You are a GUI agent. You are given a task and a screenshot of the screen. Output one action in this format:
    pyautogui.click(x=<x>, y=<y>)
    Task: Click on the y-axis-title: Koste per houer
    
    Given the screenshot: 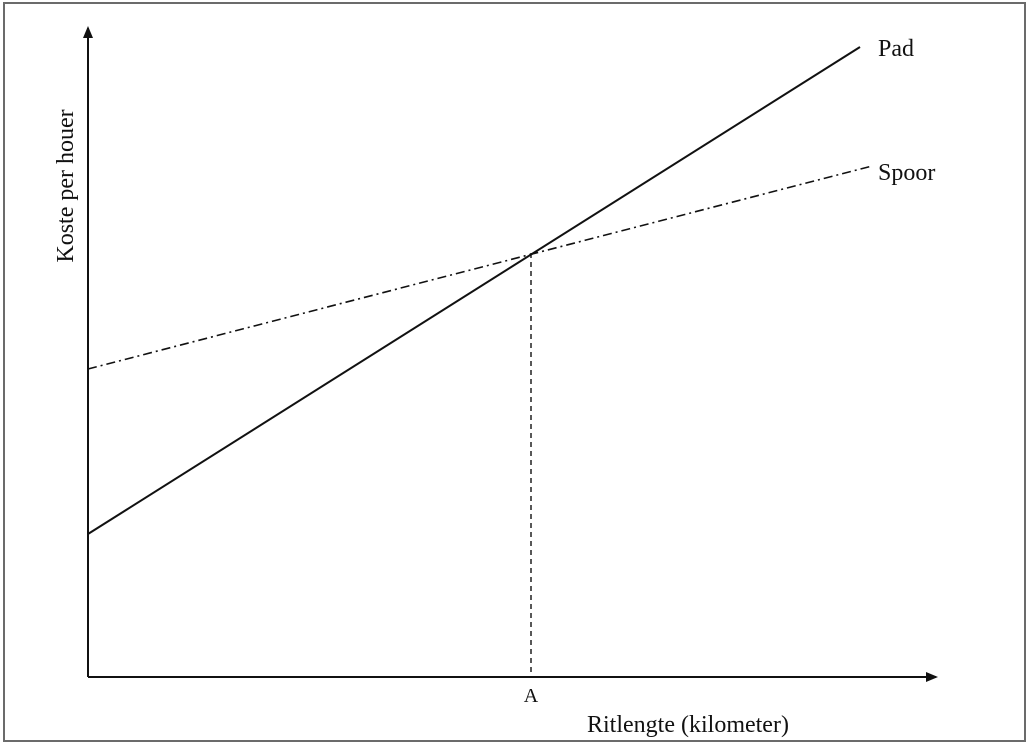 What is the action you would take?
    pyautogui.click(x=66, y=185)
    